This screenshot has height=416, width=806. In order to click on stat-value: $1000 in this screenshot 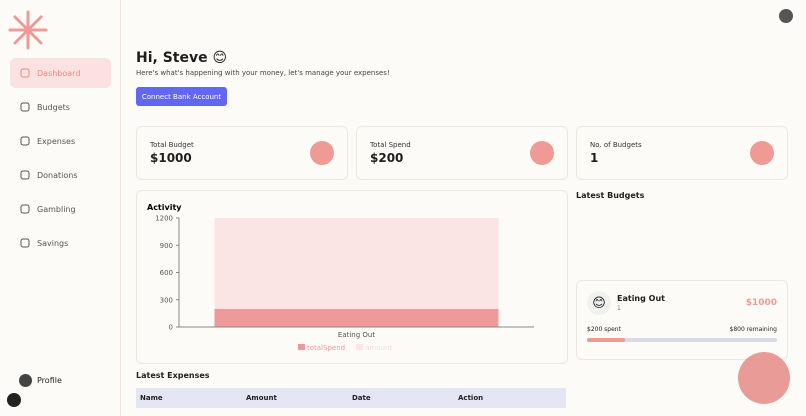, I will do `click(171, 158)`.